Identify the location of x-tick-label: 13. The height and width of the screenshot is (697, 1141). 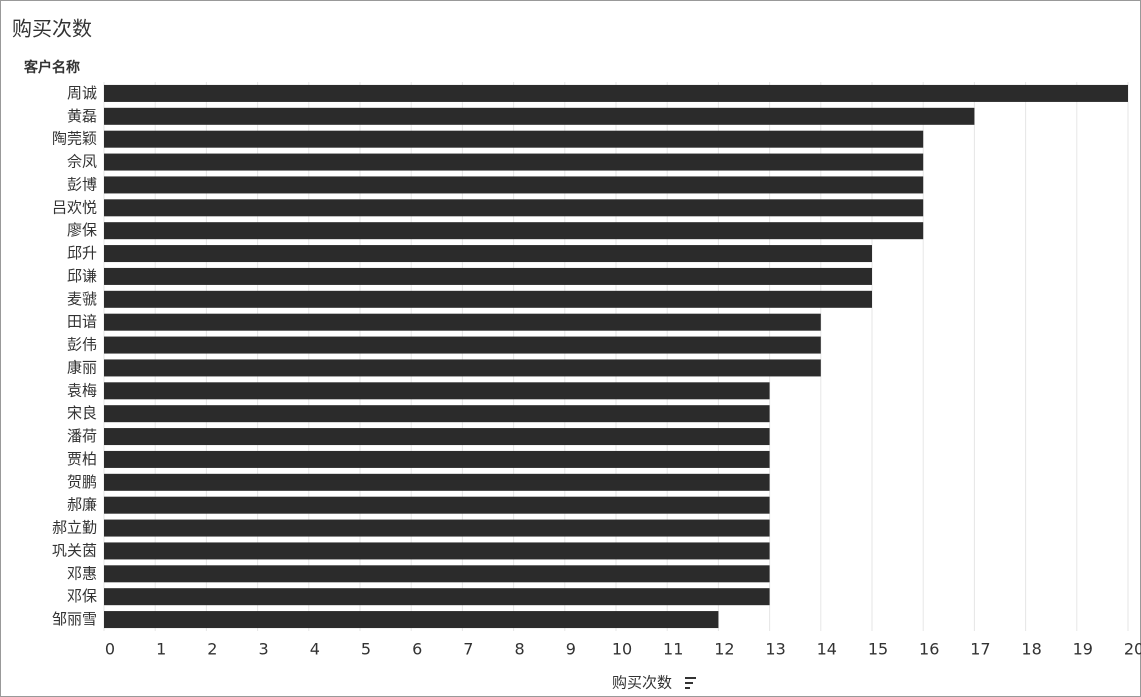
(775, 649).